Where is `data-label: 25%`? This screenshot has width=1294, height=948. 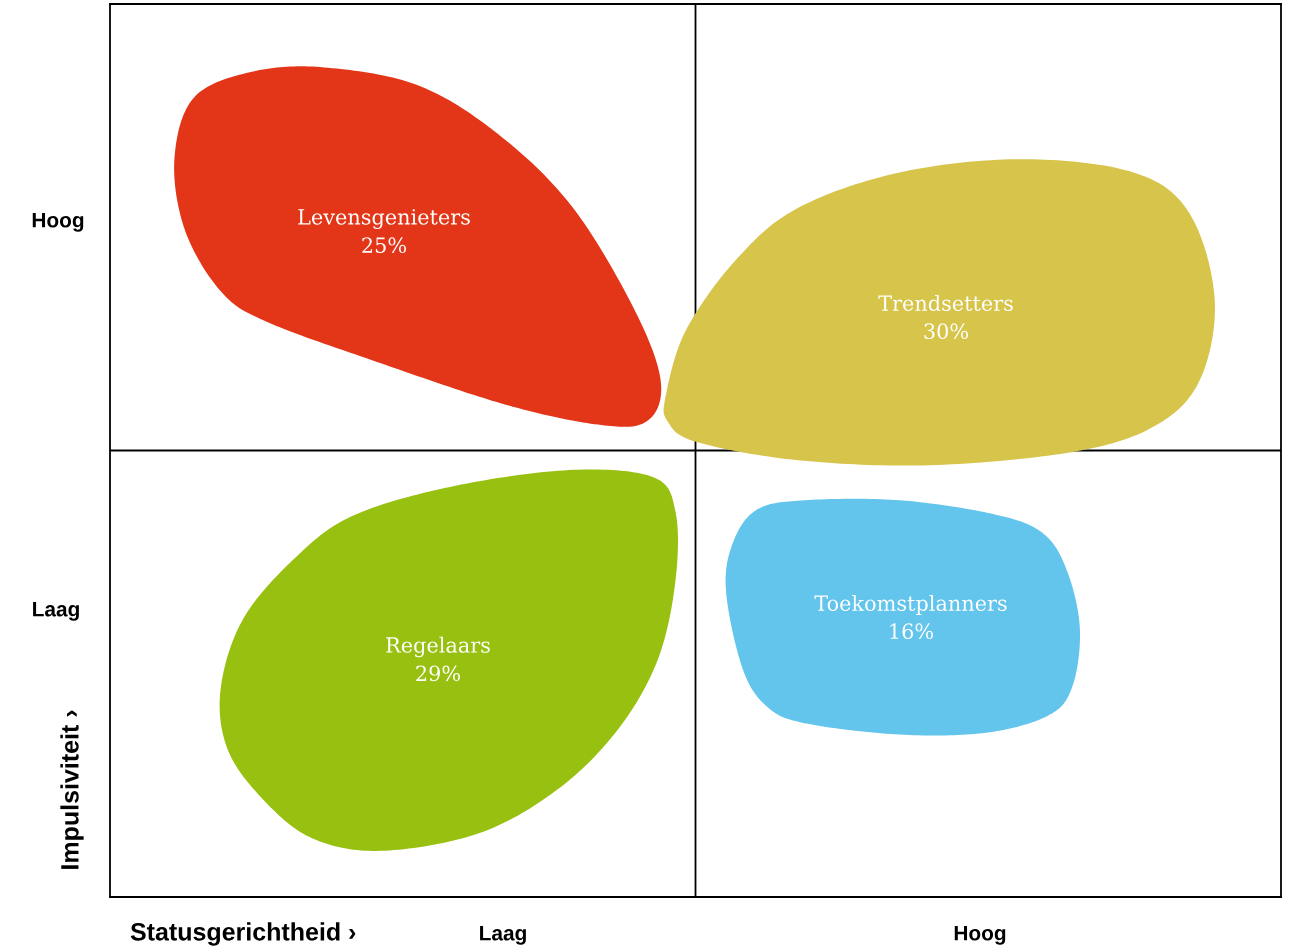 data-label: 25% is located at coordinates (384, 245).